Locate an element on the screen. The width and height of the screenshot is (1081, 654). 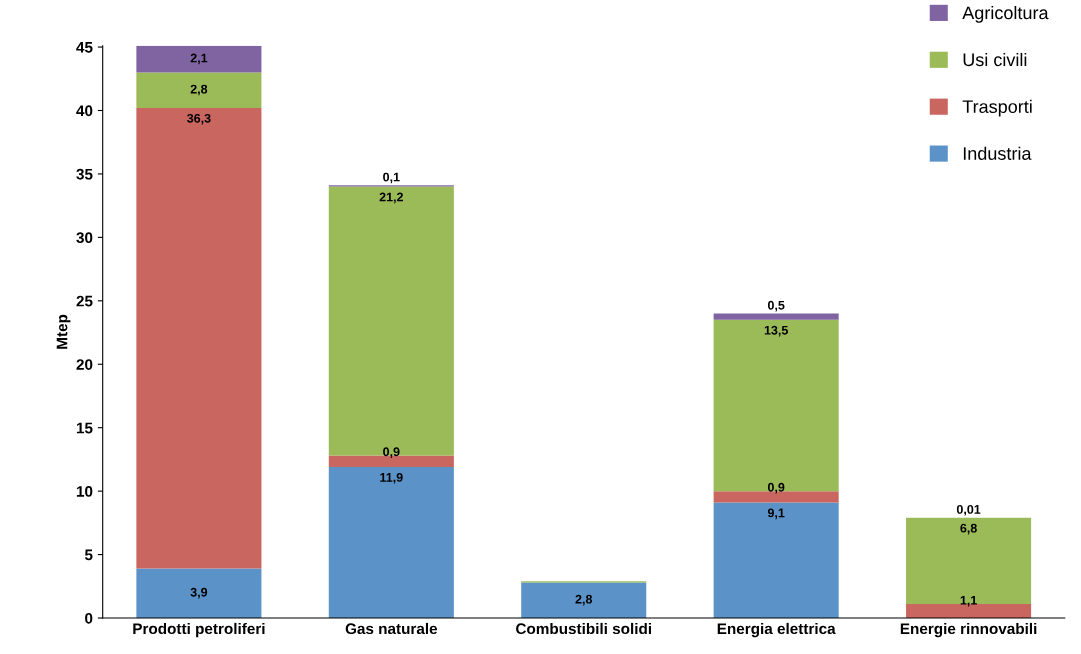
legend-label: Trasporti is located at coordinates (997, 108).